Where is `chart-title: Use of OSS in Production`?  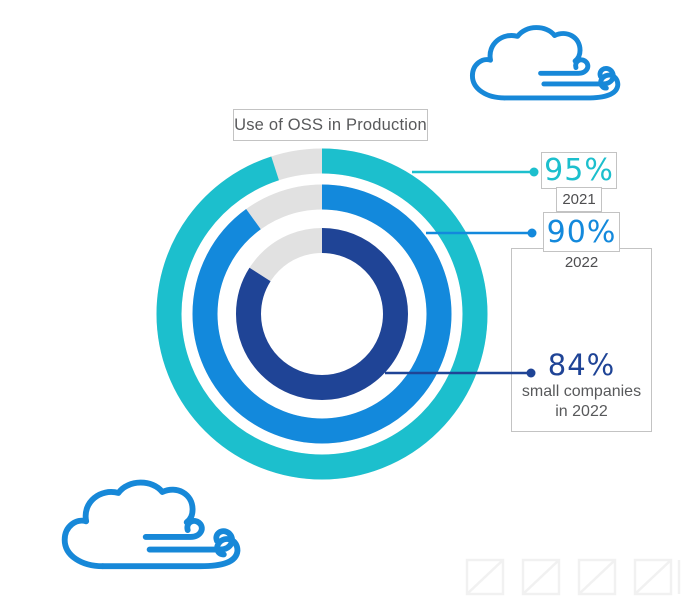 chart-title: Use of OSS in Production is located at coordinates (330, 125).